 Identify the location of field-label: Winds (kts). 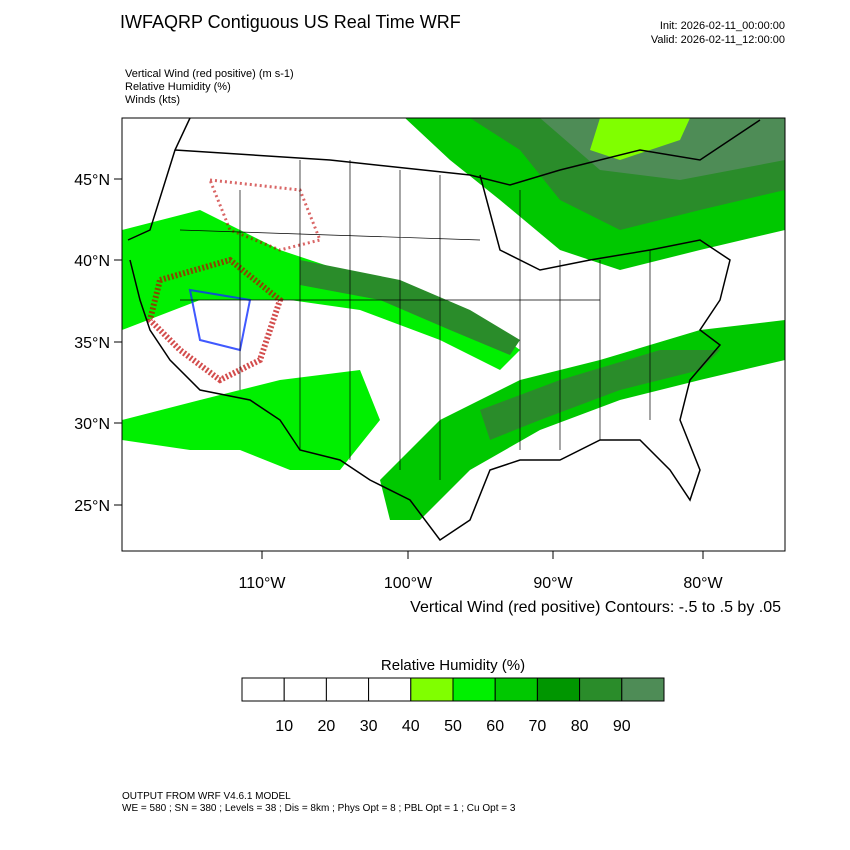
(152, 100).